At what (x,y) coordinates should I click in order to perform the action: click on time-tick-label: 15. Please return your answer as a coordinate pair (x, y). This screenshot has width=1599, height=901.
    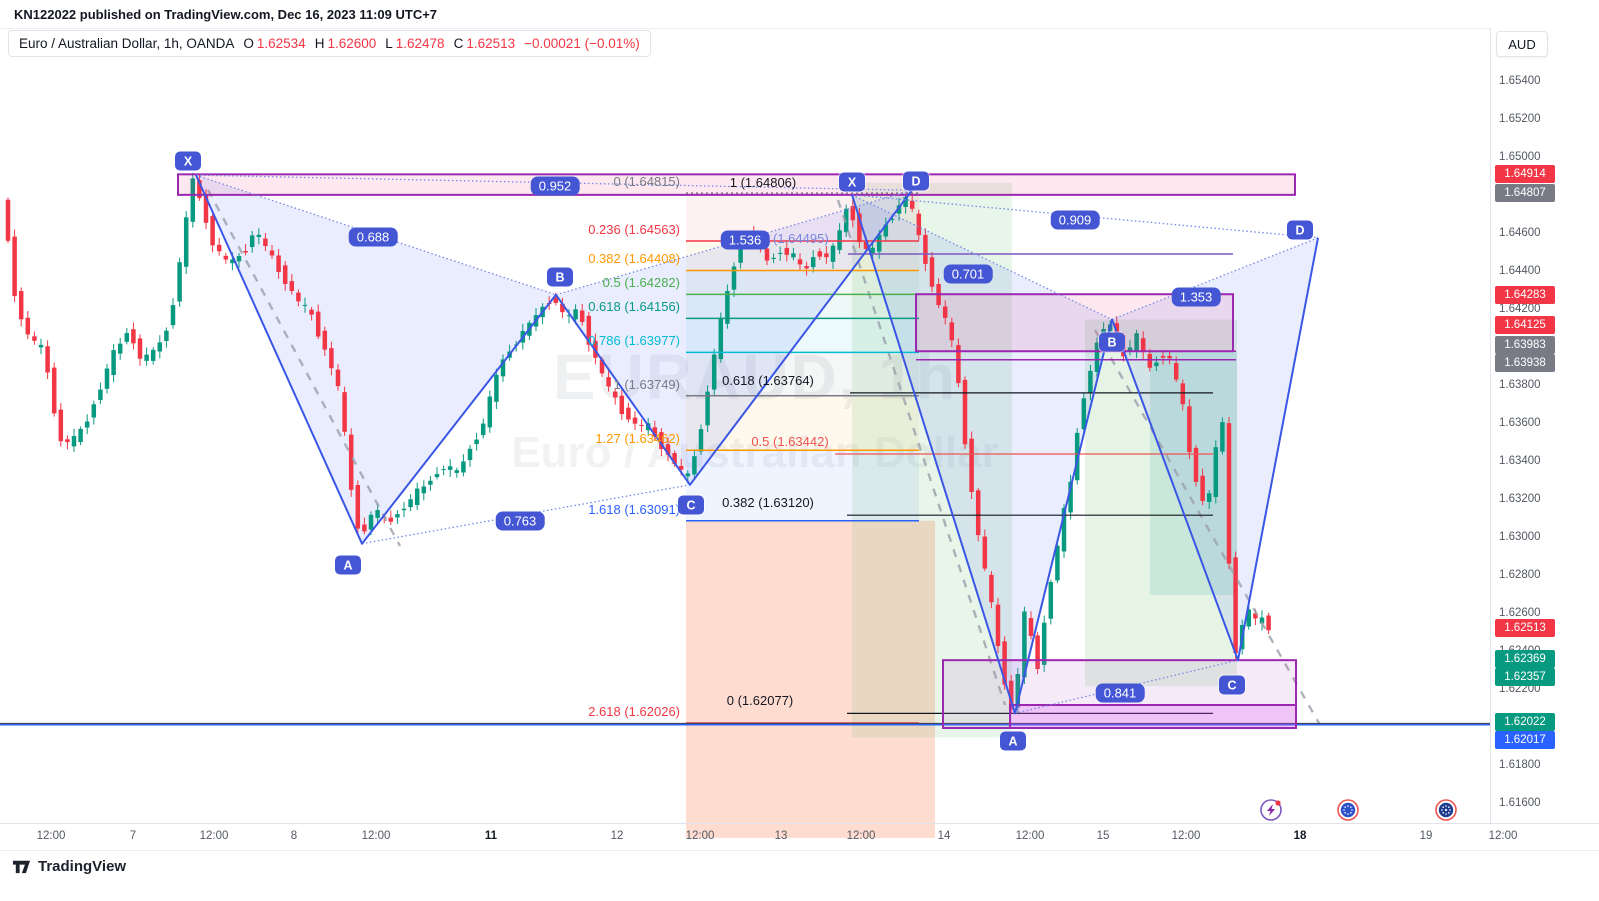
    Looking at the image, I should click on (1103, 836).